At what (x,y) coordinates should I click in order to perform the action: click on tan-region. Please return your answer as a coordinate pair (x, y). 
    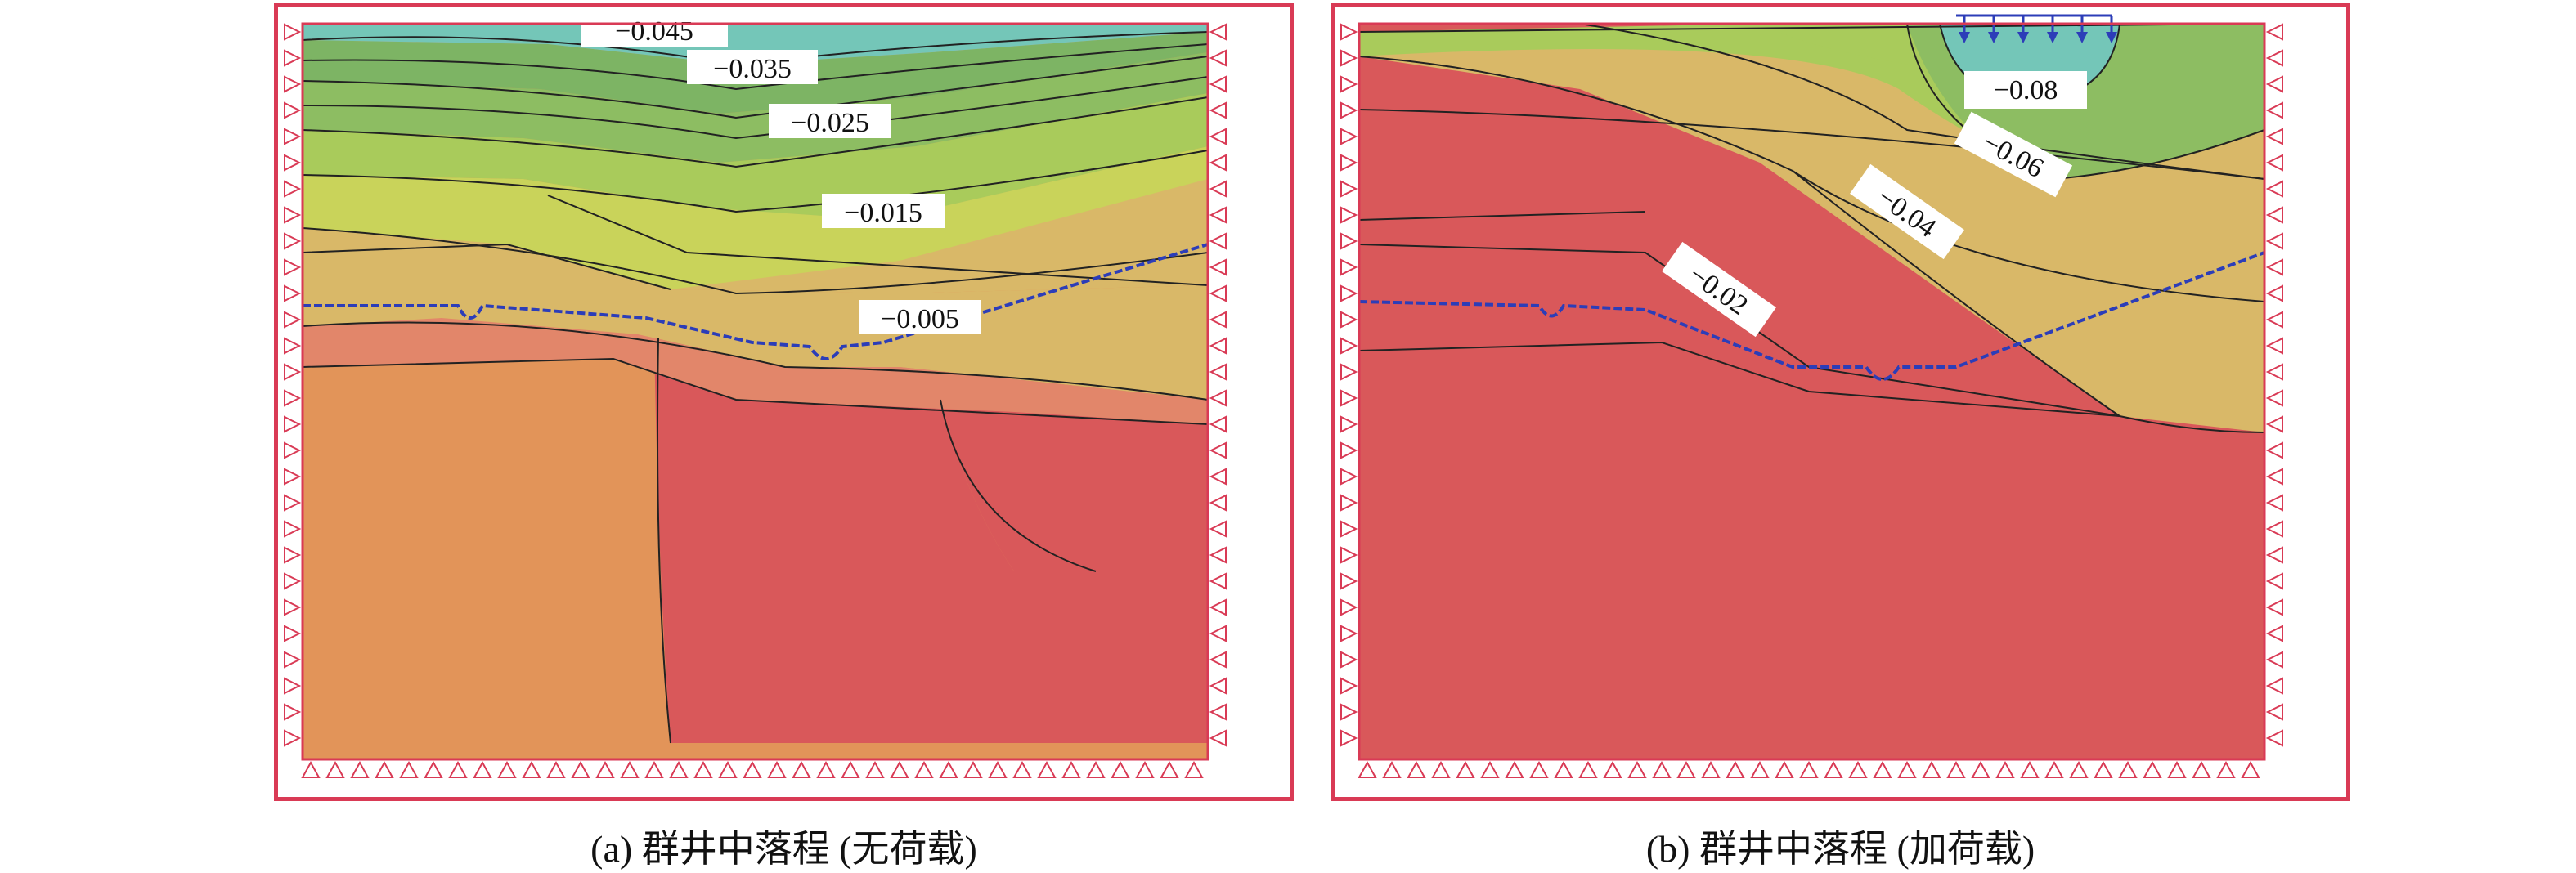
    Looking at the image, I should click on (755, 314).